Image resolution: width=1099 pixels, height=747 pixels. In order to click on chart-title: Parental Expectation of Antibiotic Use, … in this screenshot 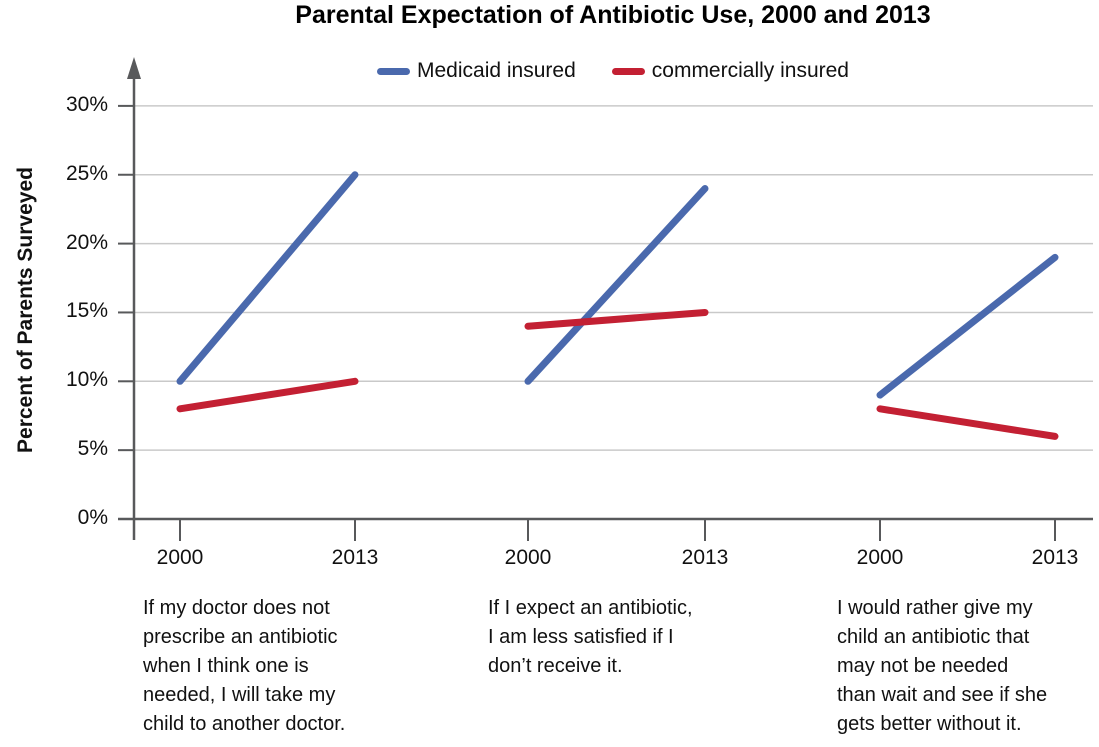, I will do `click(613, 15)`.